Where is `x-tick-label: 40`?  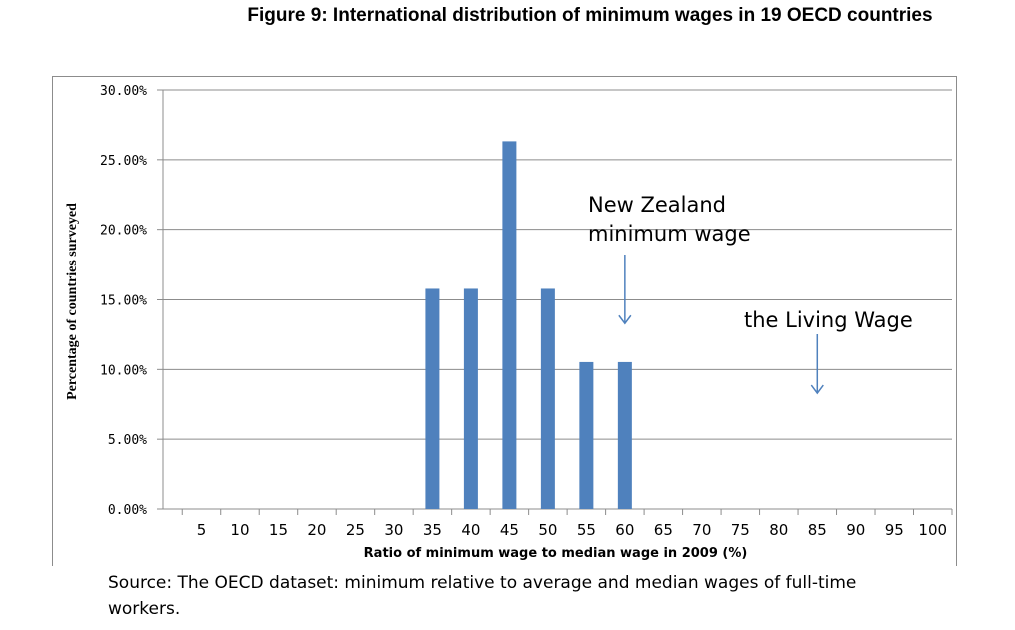 x-tick-label: 40 is located at coordinates (470, 530).